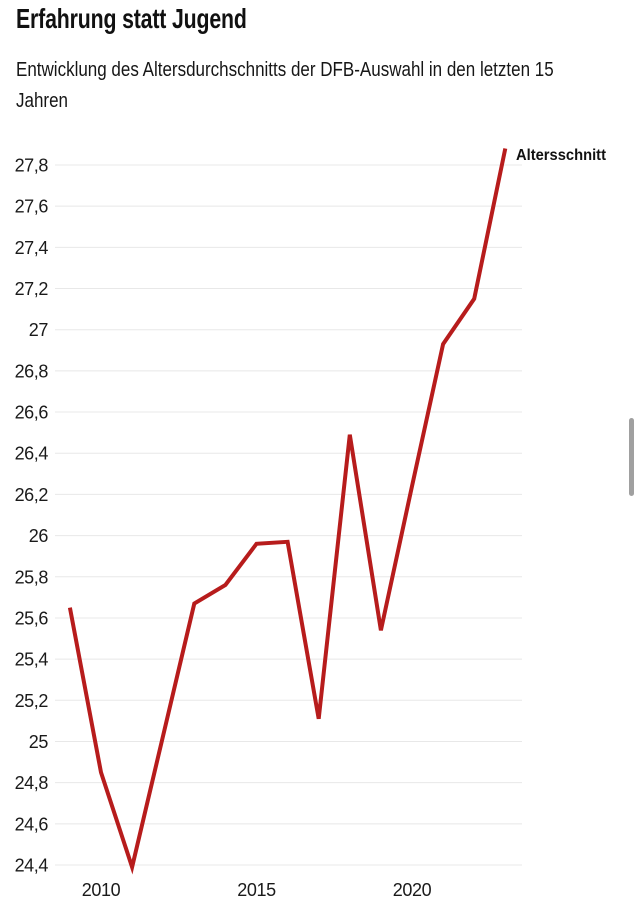 The image size is (640, 906). Describe the element at coordinates (101, 890) in the screenshot. I see `x-tick-label: 2010` at that location.